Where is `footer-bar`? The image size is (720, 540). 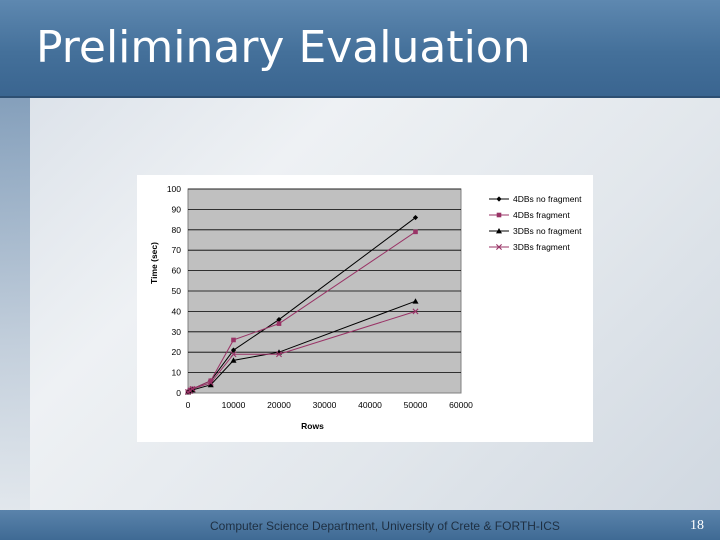
footer-bar is located at coordinates (360, 525).